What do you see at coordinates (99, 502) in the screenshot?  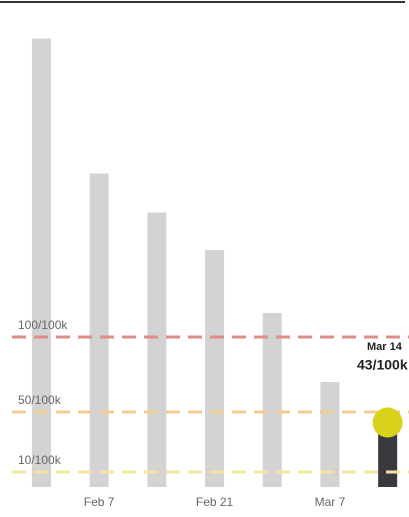 I see `x-tick-label: Feb 7` at bounding box center [99, 502].